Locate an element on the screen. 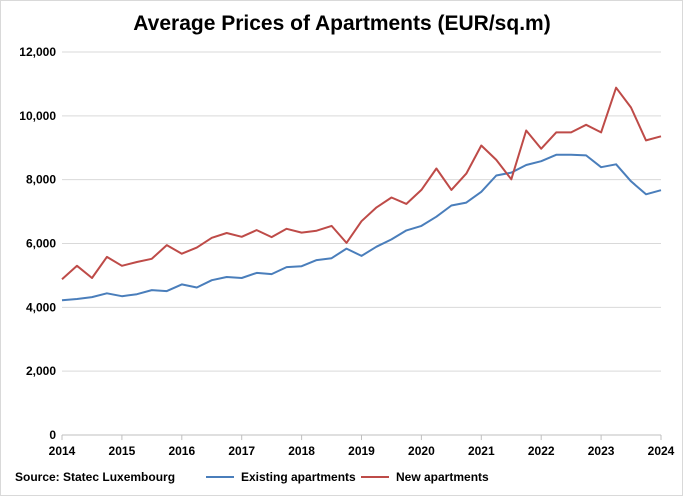  x-tick-label: 2021 is located at coordinates (481, 451).